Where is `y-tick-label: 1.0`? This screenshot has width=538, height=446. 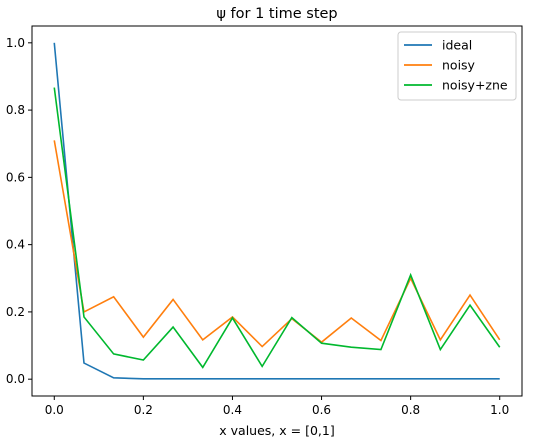 y-tick-label: 1.0 is located at coordinates (15, 43).